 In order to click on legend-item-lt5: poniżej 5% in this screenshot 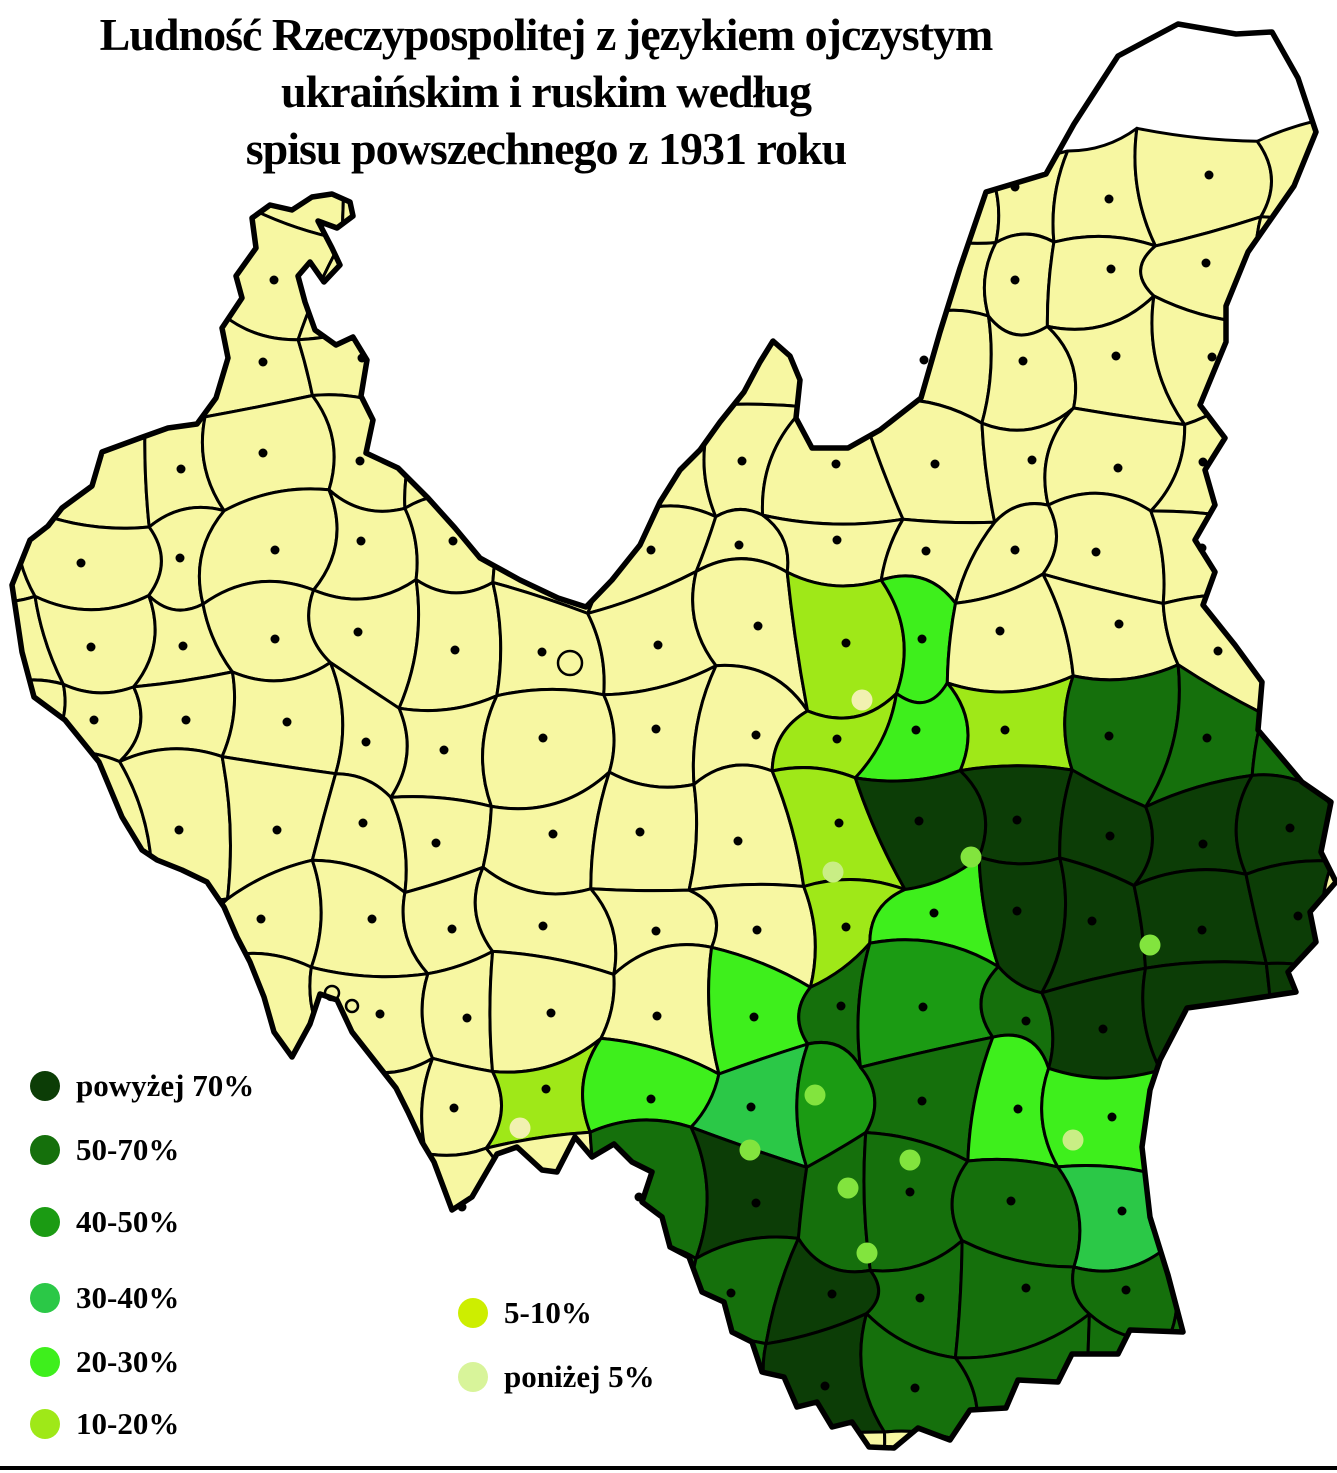, I will do `click(556, 1377)`.